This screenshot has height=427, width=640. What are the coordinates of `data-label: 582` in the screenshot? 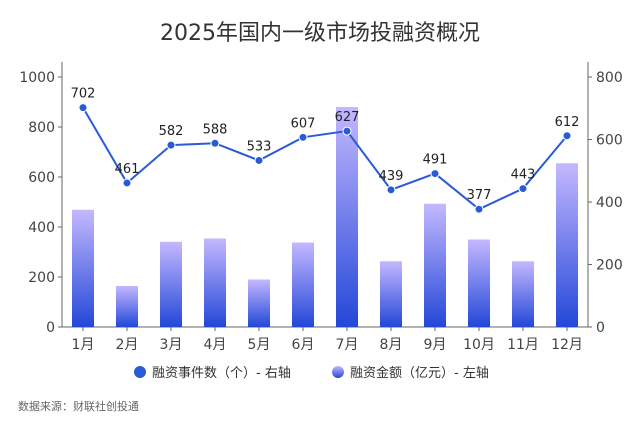 It's located at (171, 131).